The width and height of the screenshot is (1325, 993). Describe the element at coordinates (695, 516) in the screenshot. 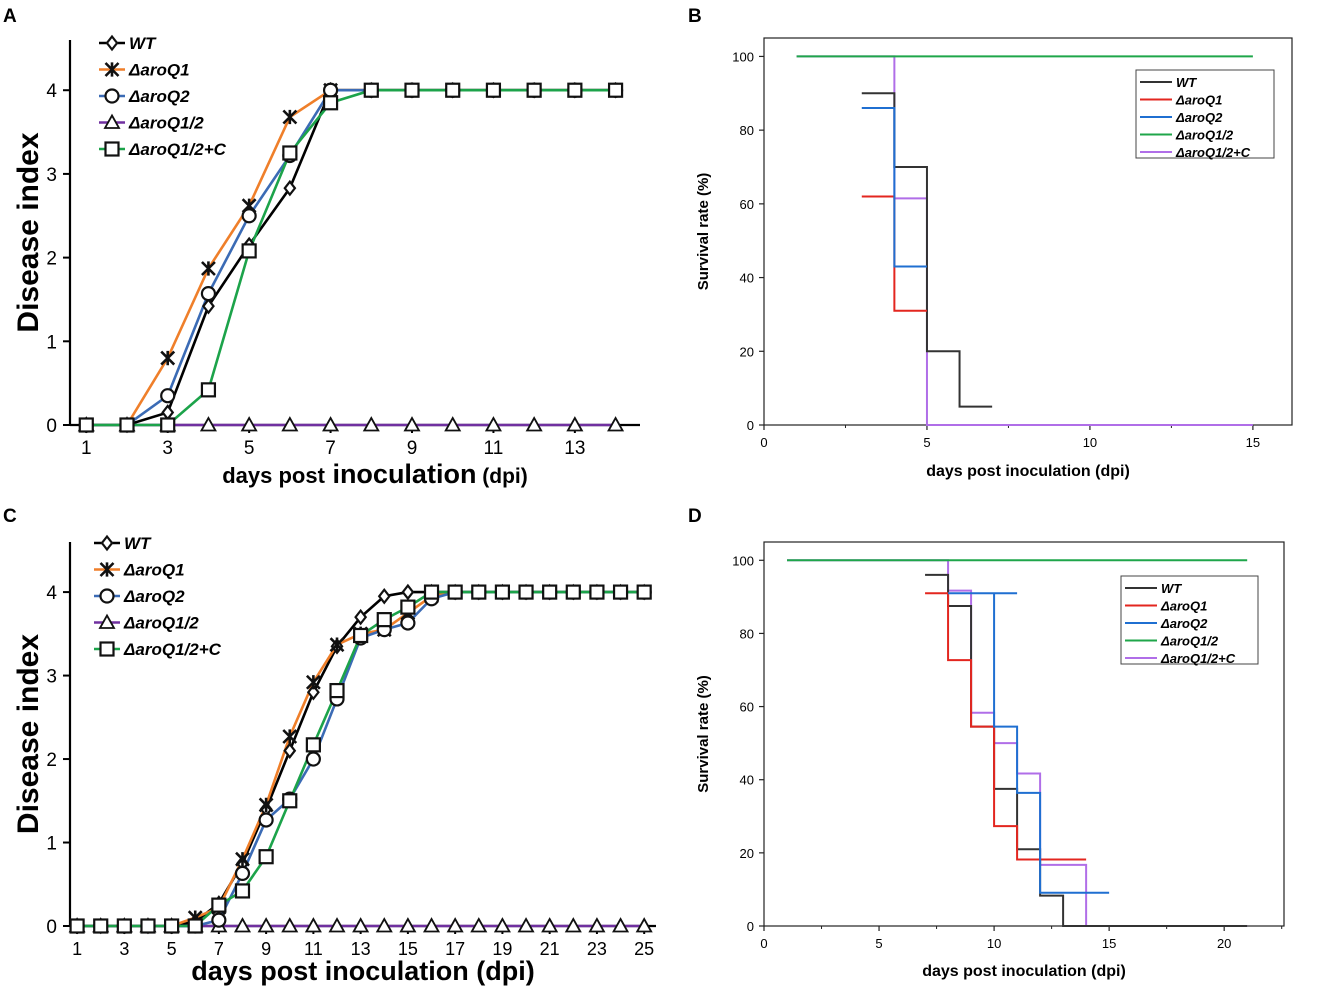

I see `panel-letter-d: D` at that location.